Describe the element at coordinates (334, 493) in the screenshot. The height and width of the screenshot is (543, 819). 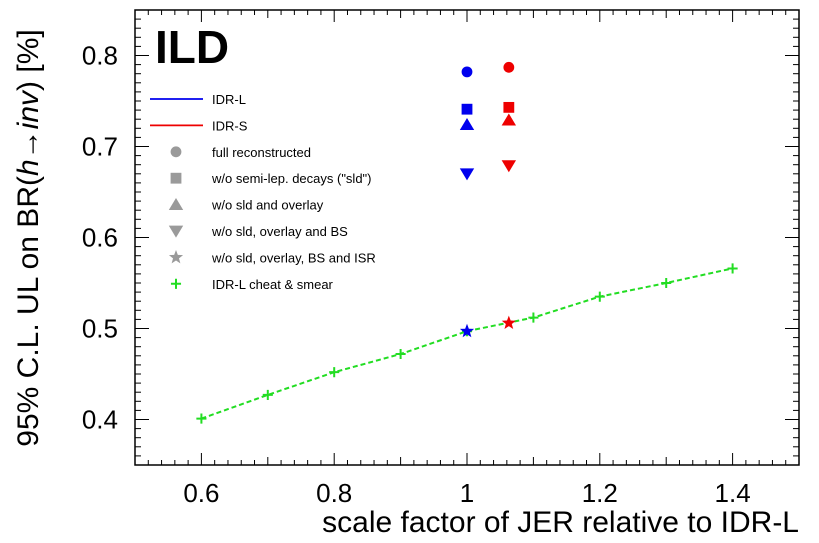
I see `x-tick-label: 0.8` at that location.